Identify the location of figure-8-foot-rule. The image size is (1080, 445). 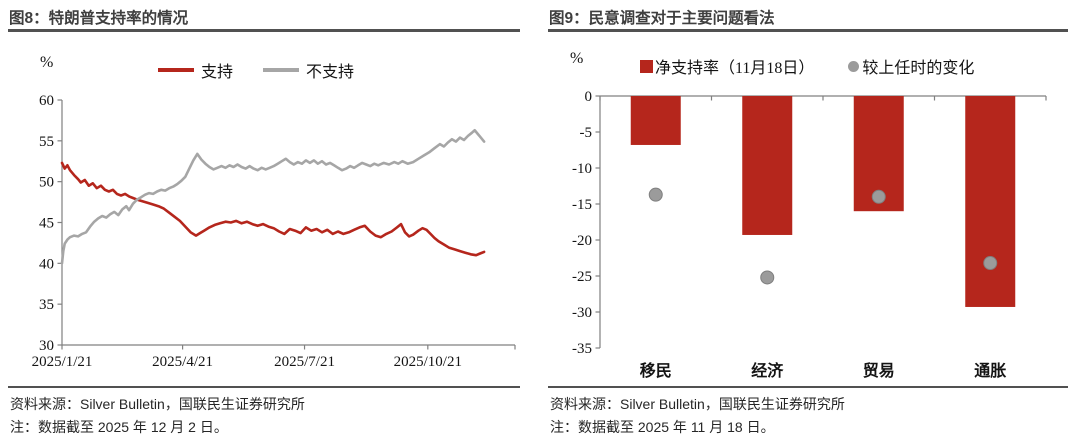
(264, 387).